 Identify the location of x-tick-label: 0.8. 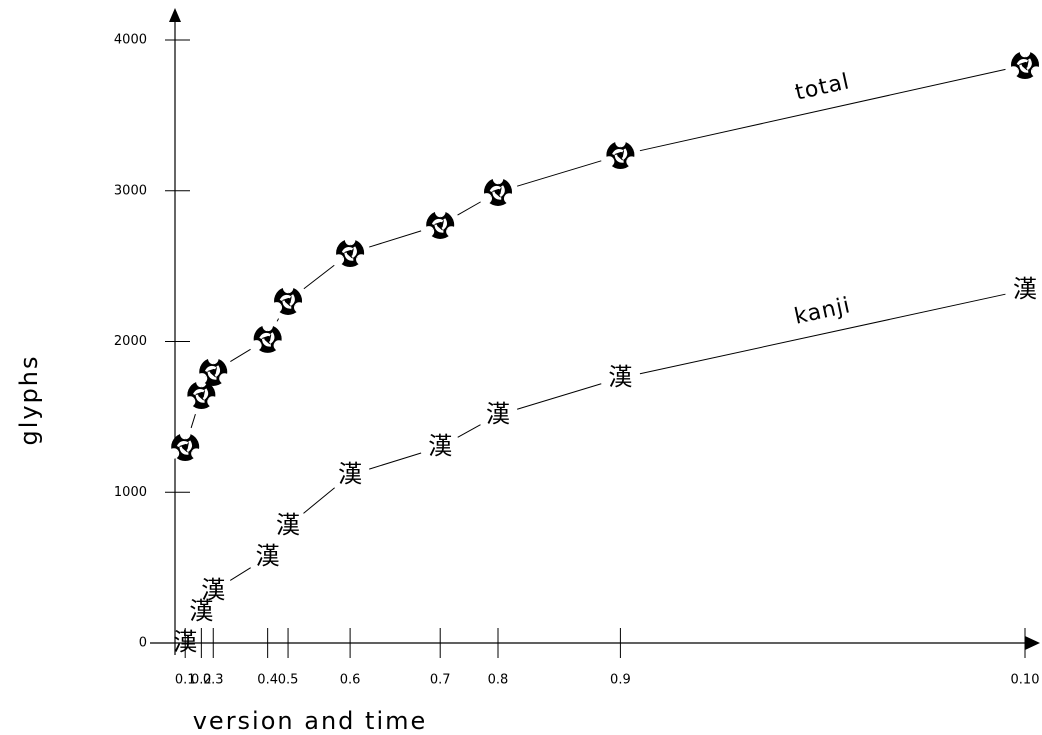
(498, 680).